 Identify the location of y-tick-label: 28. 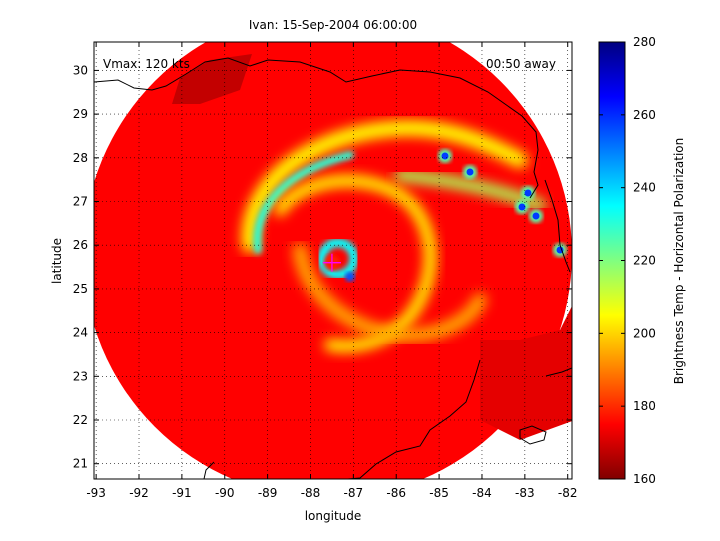
(80, 158).